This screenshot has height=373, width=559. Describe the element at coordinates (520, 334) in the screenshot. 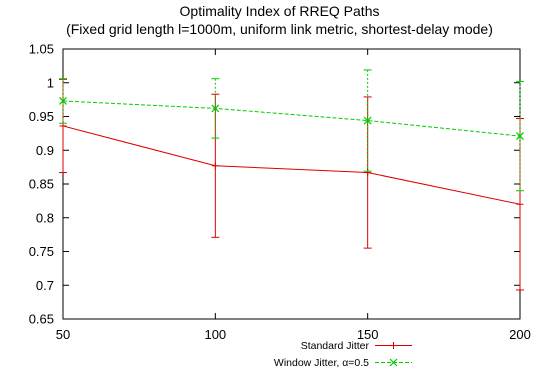

I see `x-tick-label: 200` at that location.